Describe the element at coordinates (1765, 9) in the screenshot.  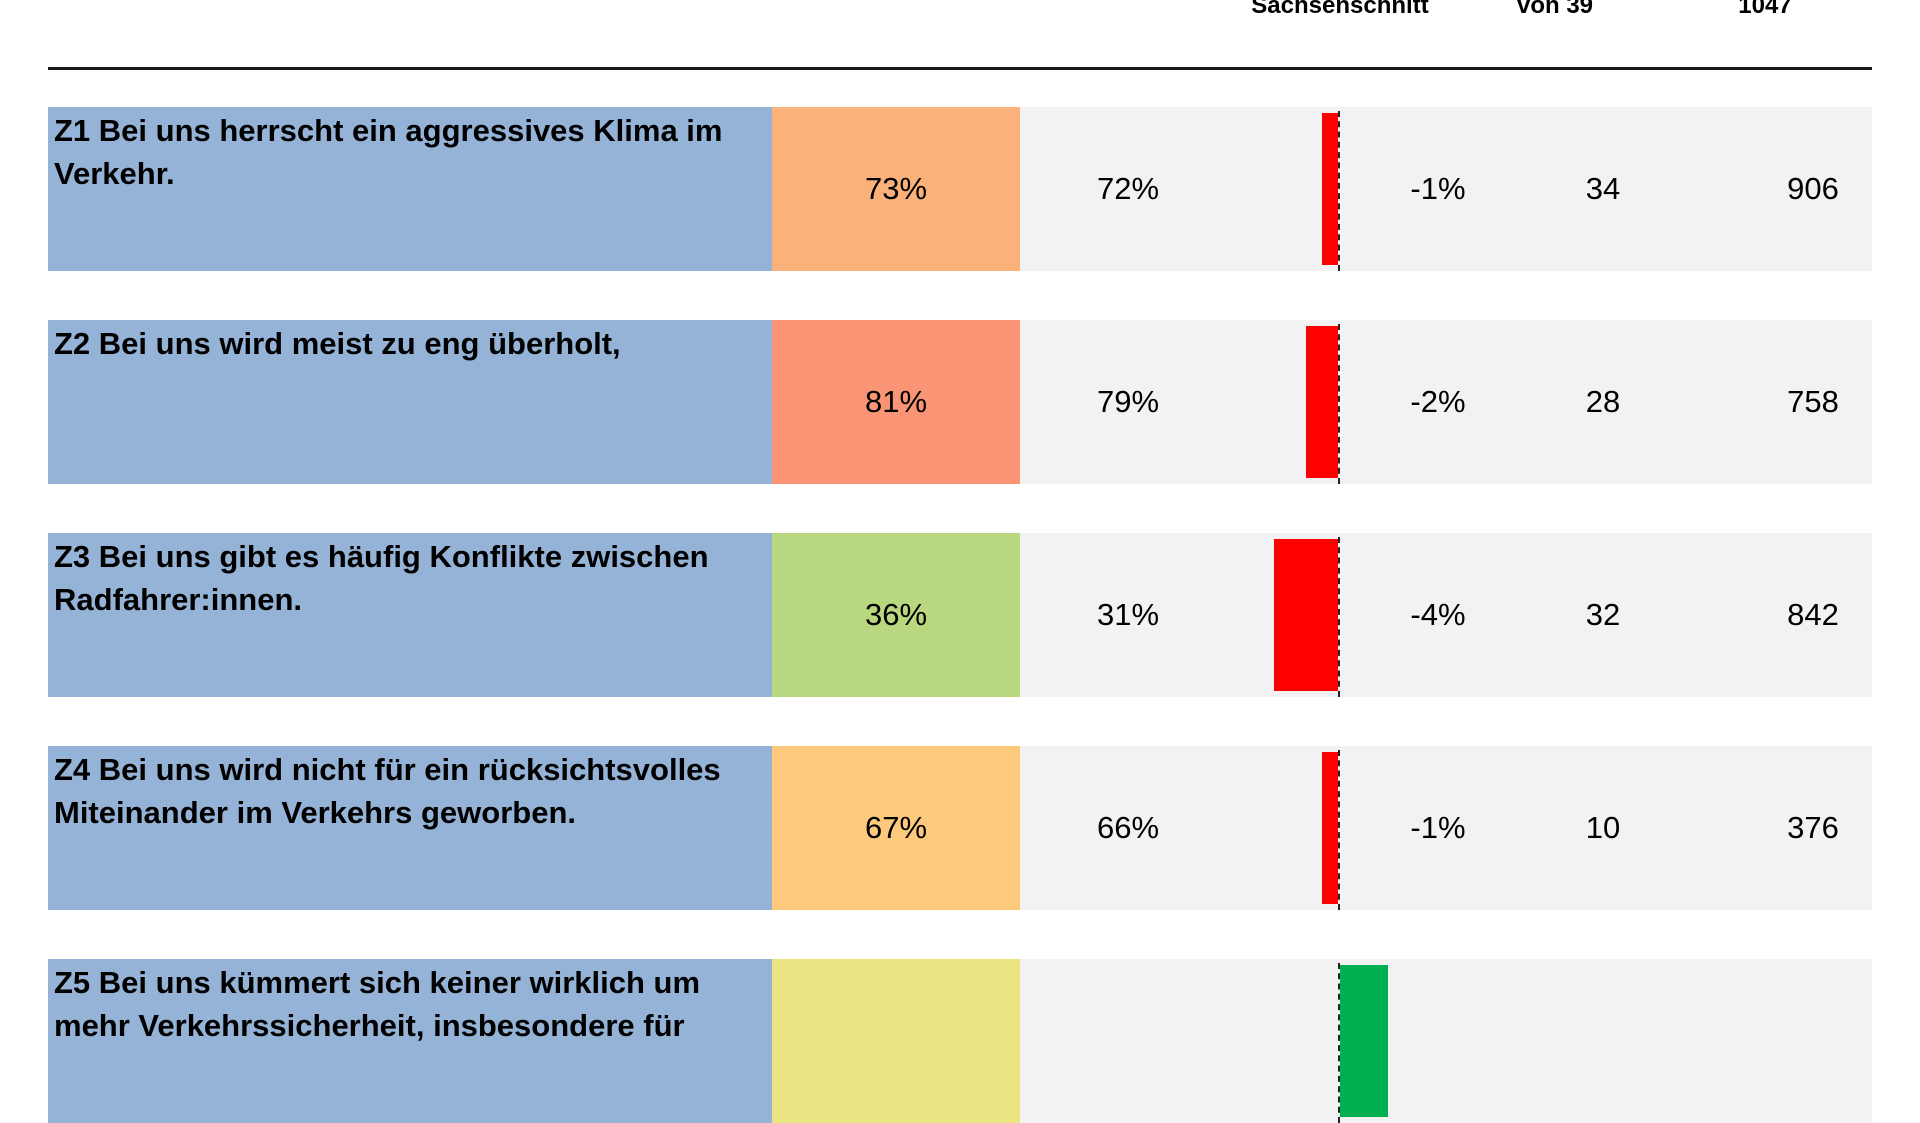
I see `header-total: 1047` at that location.